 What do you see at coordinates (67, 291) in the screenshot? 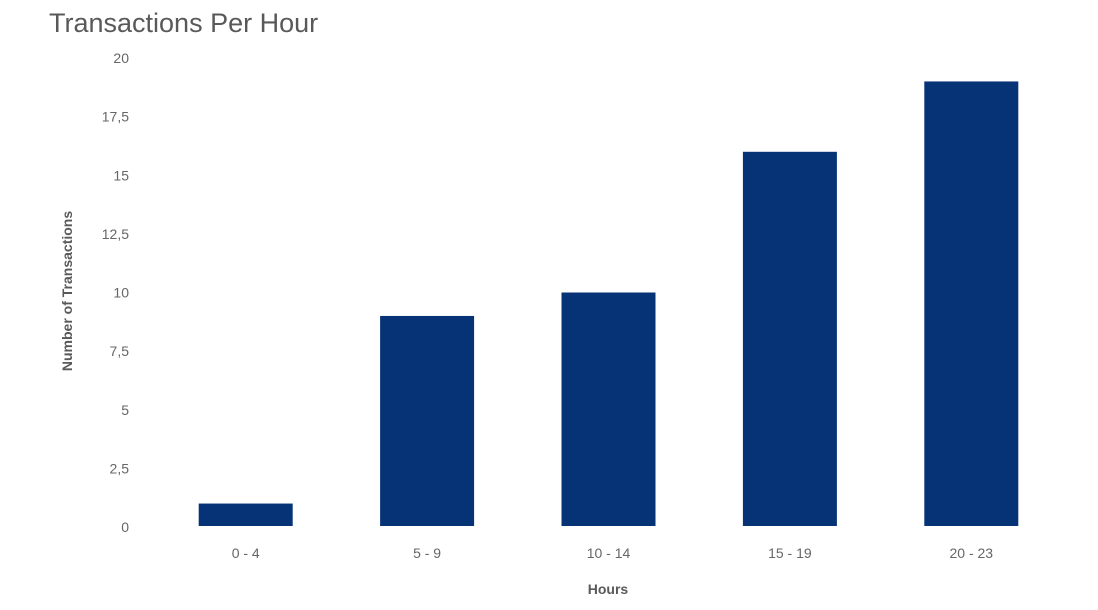
I see `y-axis-title: Number of Transactions` at bounding box center [67, 291].